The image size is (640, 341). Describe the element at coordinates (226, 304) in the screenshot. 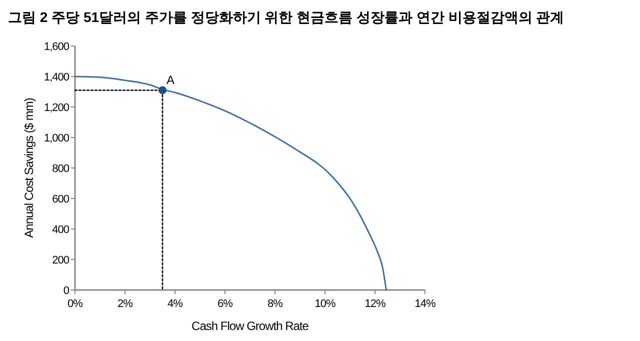

I see `x-tick-label: 6%` at that location.